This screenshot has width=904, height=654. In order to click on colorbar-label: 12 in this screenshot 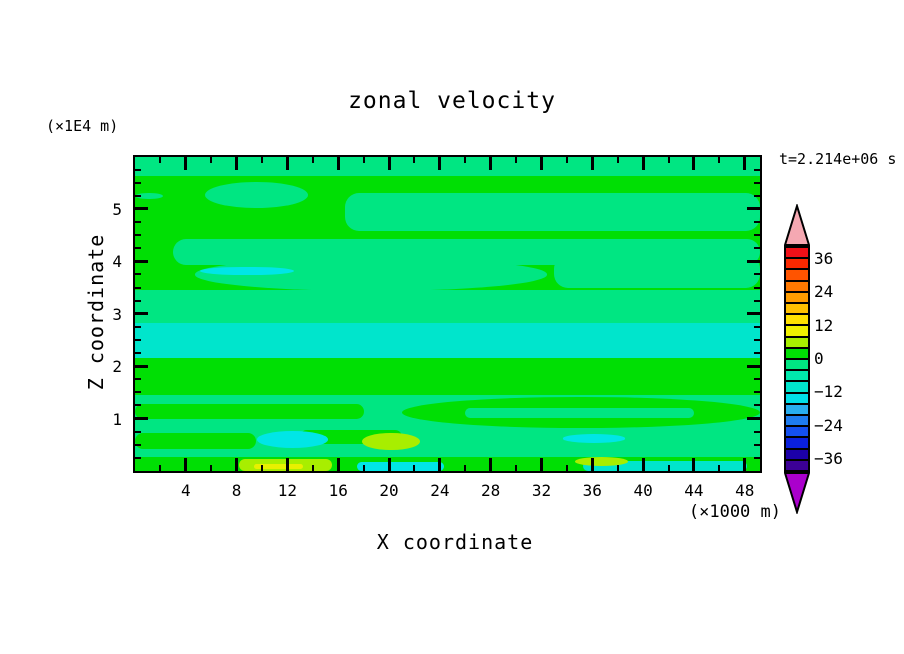, I will do `click(824, 325)`.